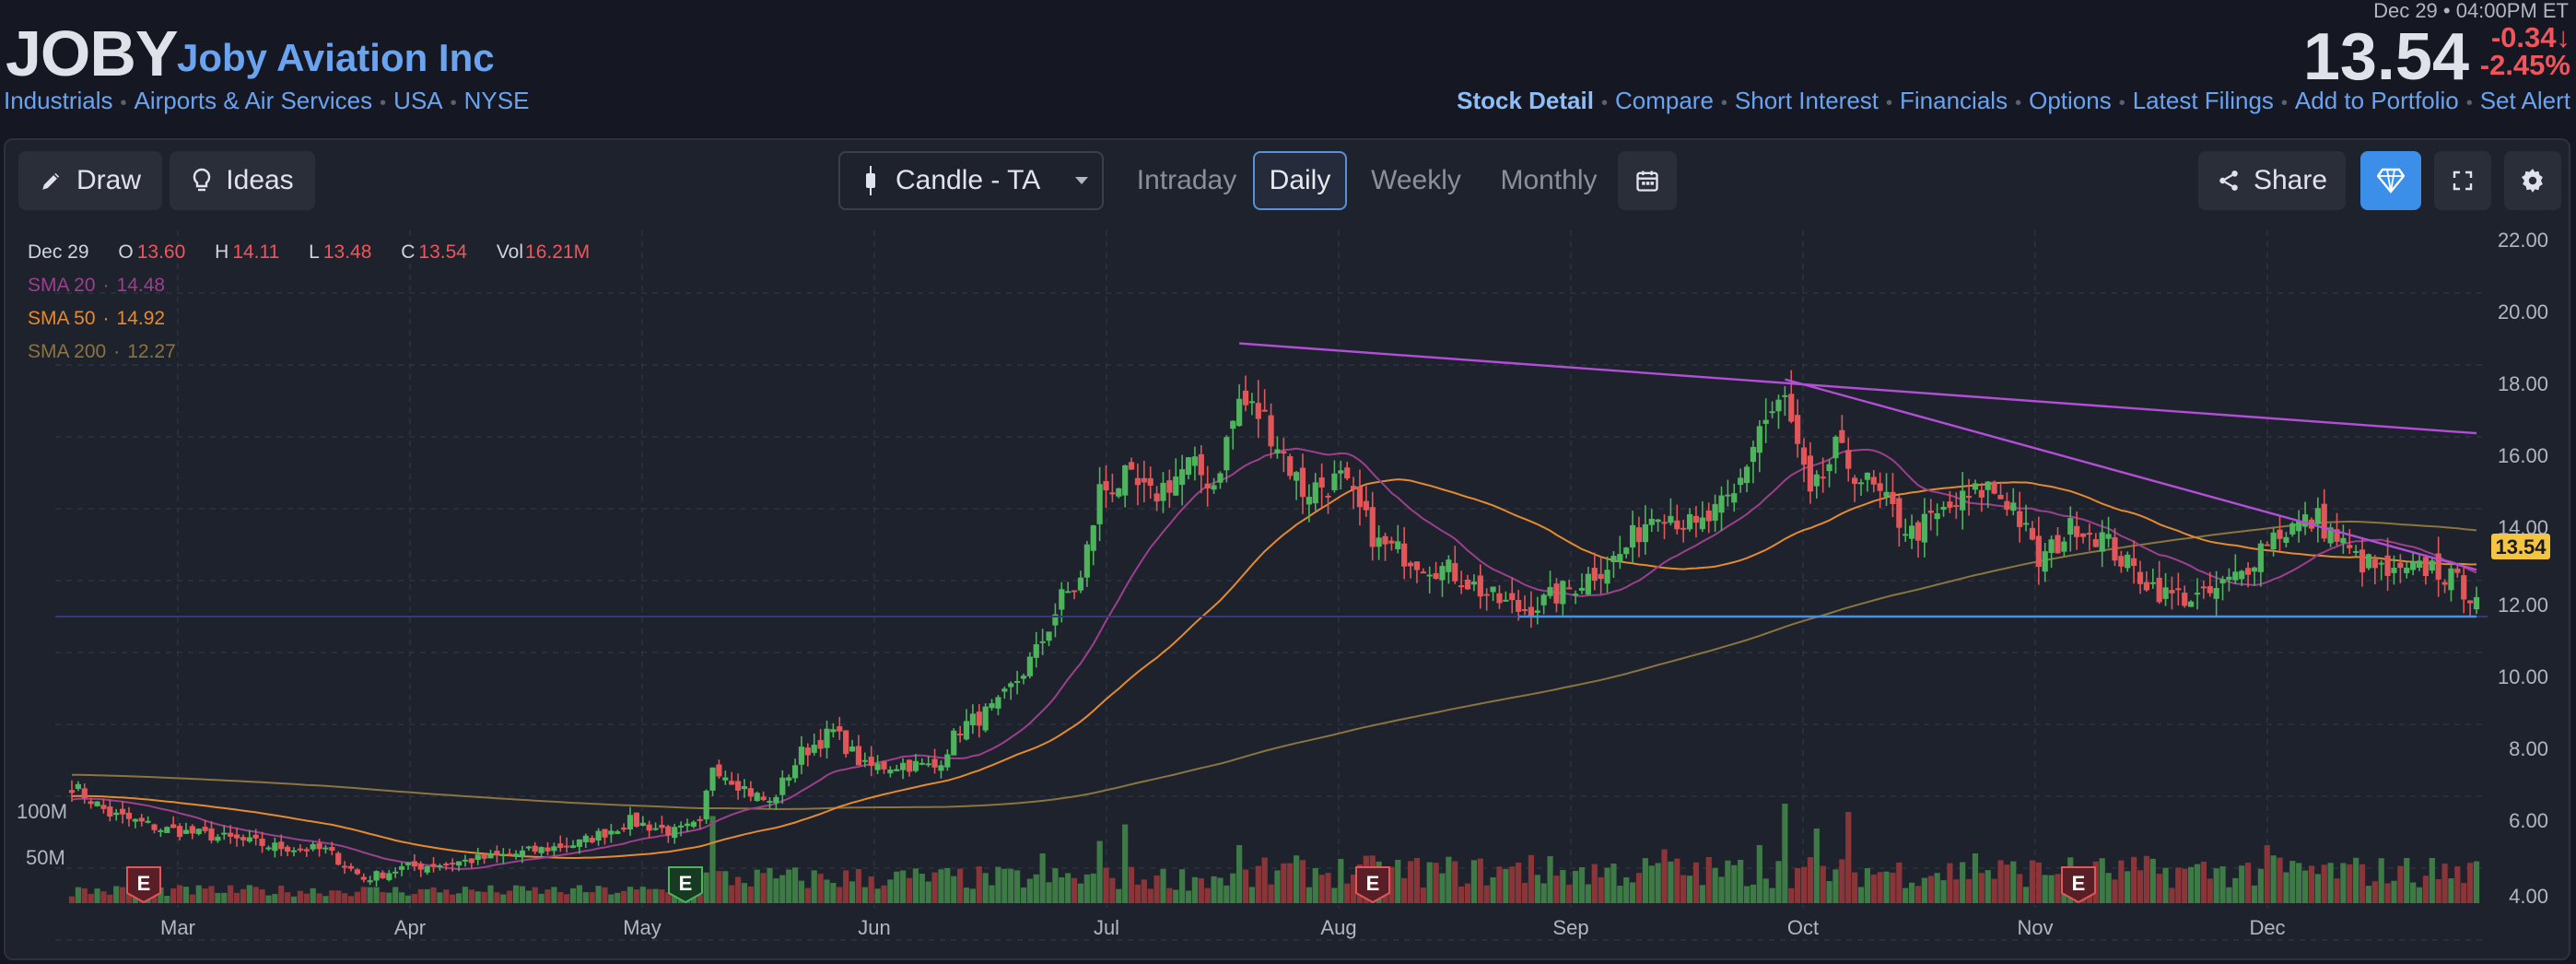  What do you see at coordinates (2462, 180) in the screenshot?
I see `fullscreen-button` at bounding box center [2462, 180].